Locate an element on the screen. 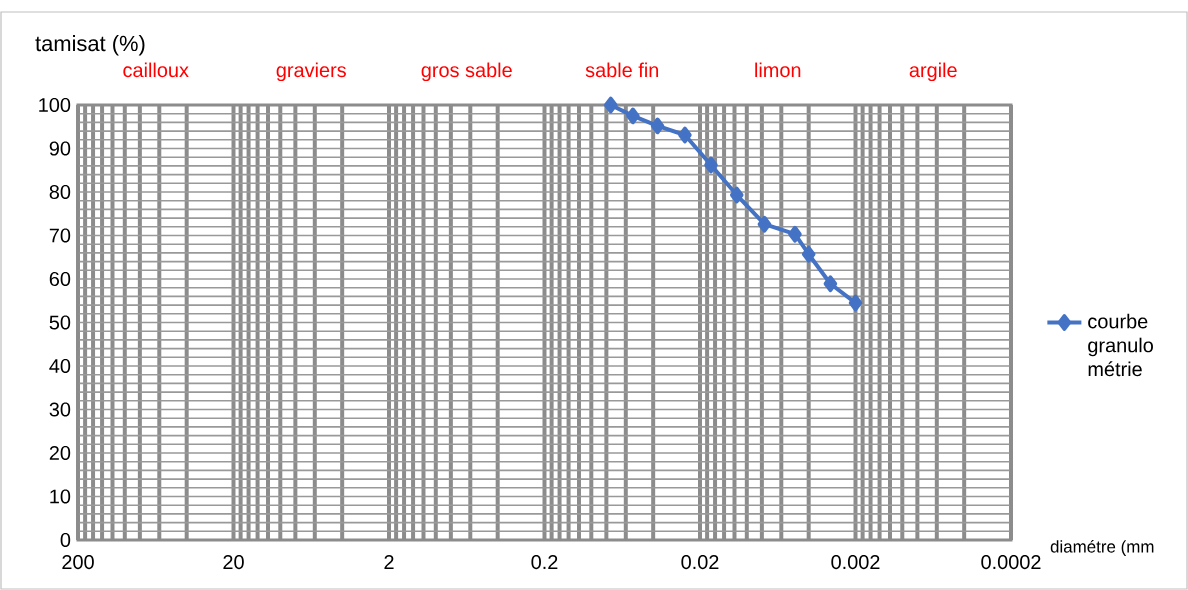 The image size is (1188, 590). x-tick-label: 20 is located at coordinates (233, 562).